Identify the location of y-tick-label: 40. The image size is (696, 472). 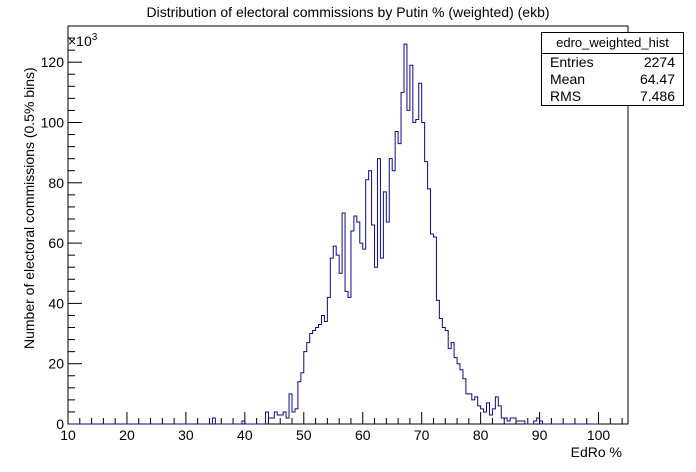
(56, 303).